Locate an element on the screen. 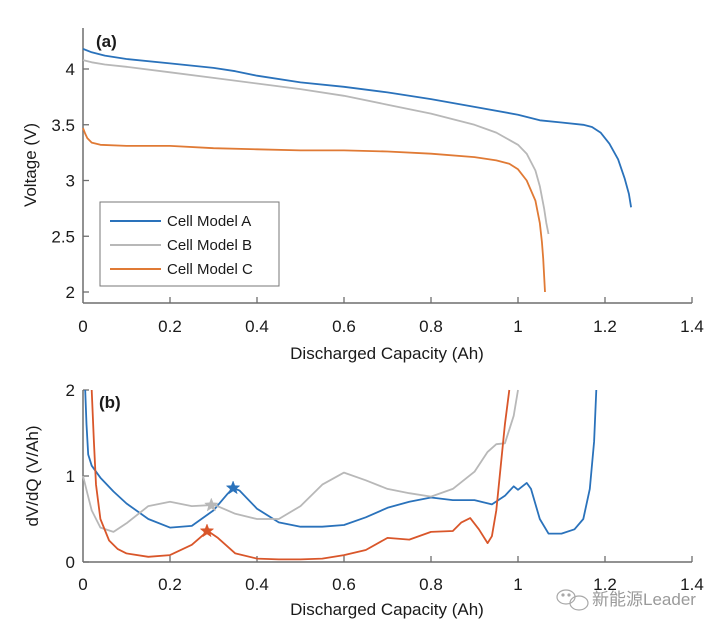 The image size is (728, 631). star-marker-cell-model-b is located at coordinates (211, 504).